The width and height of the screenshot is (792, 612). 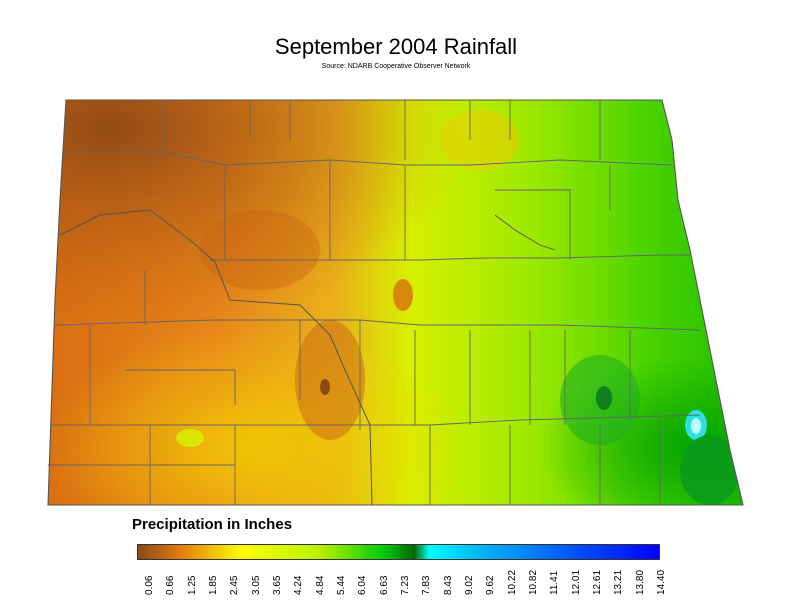 I want to click on legend-tick-label: 1.25, so click(x=192, y=585).